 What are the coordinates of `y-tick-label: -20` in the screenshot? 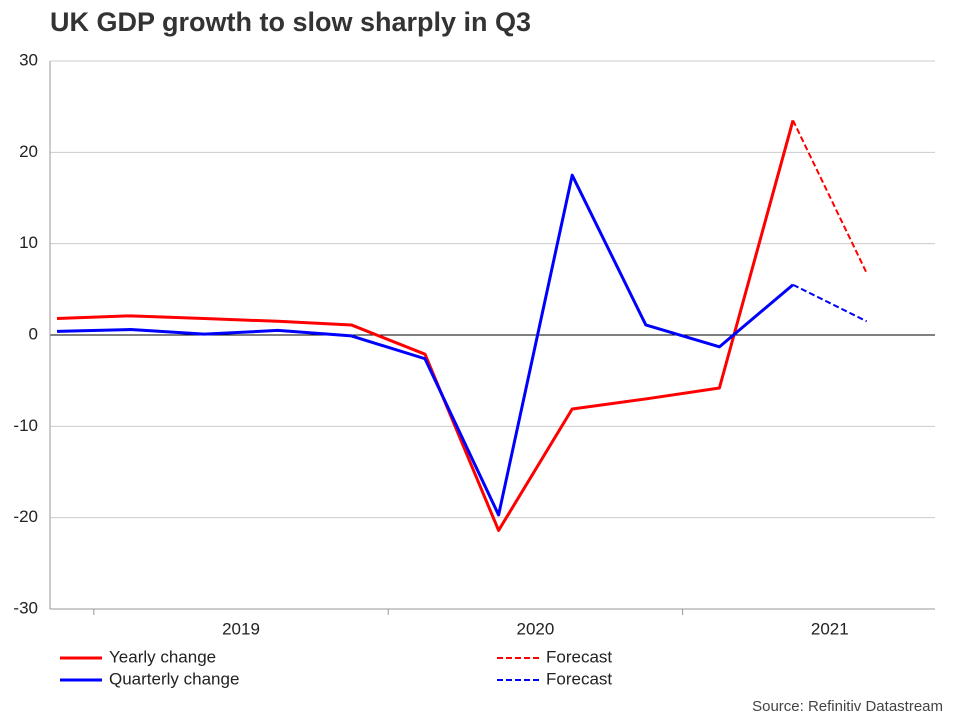 It's located at (25, 516).